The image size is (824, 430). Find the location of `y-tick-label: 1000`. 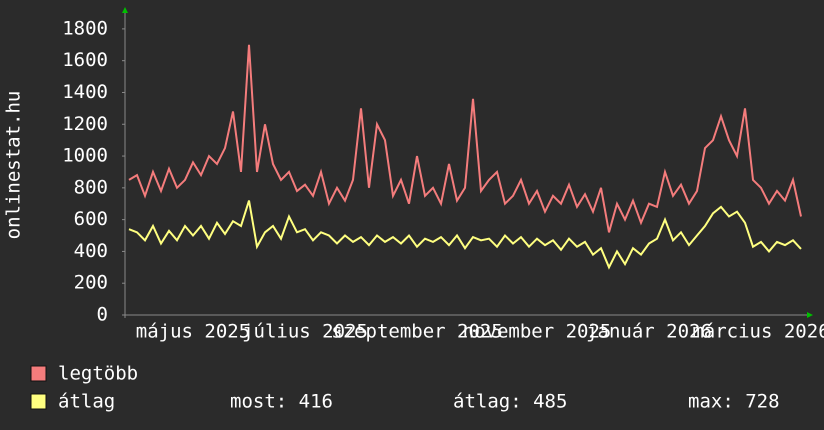

y-tick-label: 1000 is located at coordinates (85, 156).